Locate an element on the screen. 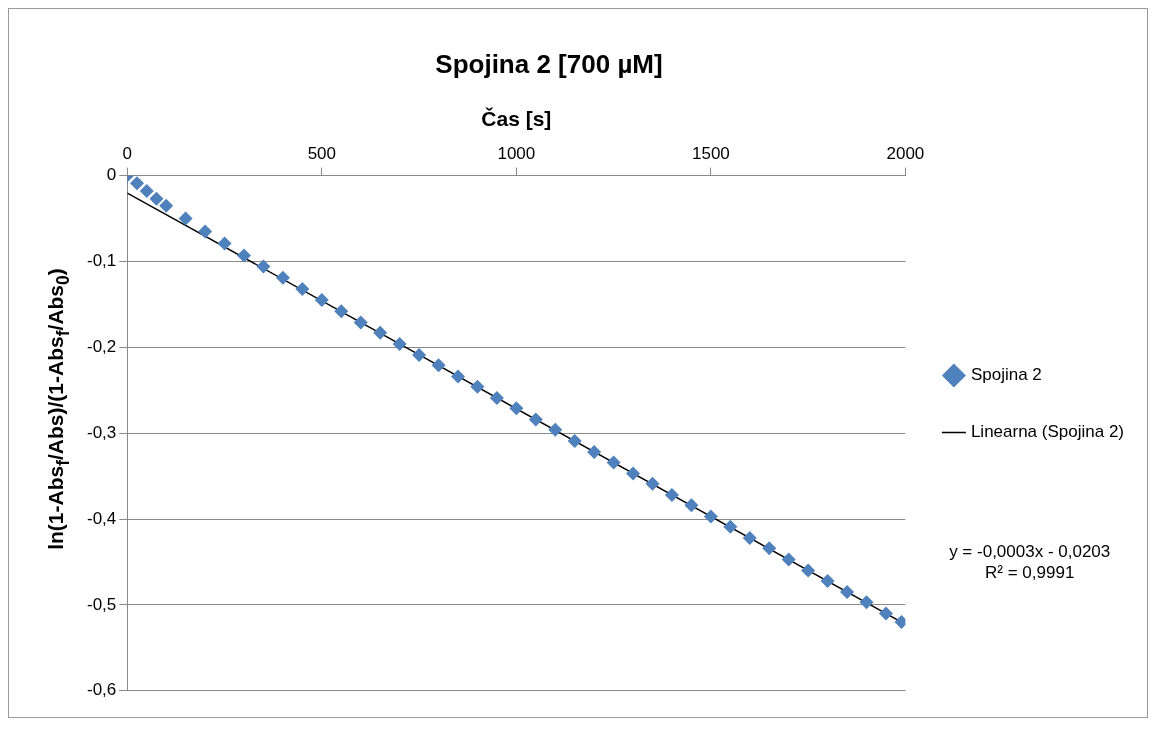  text: R² = 0,9991 is located at coordinates (1030, 572).